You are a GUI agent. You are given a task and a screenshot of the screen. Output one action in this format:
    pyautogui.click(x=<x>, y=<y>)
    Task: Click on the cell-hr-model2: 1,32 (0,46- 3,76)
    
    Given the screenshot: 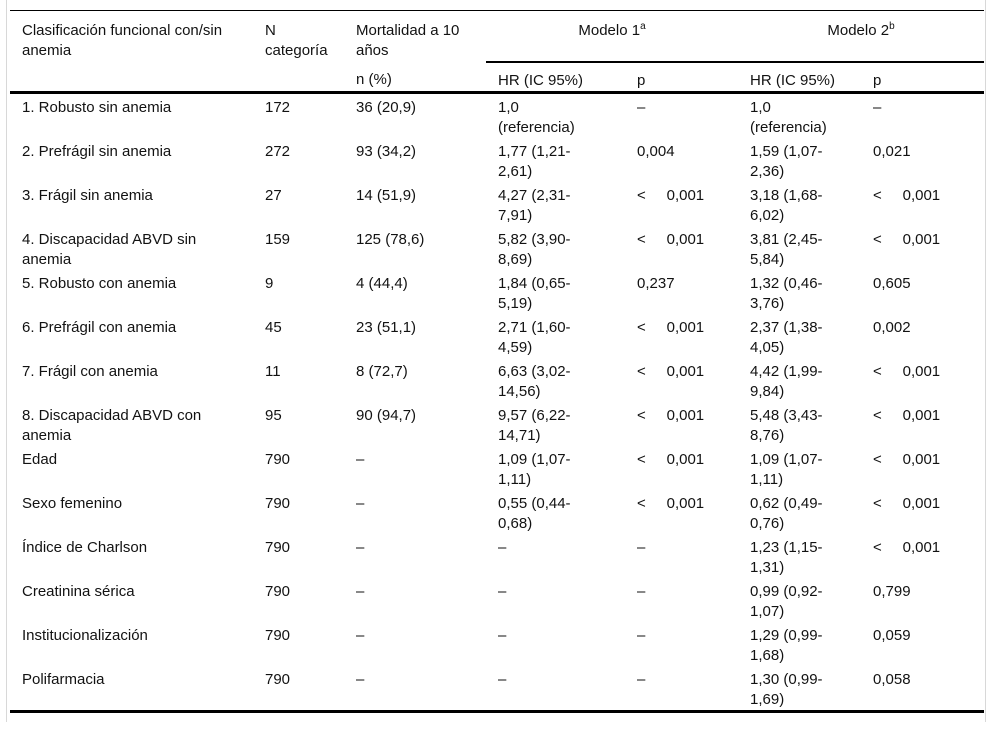 What is the action you would take?
    pyautogui.click(x=786, y=293)
    